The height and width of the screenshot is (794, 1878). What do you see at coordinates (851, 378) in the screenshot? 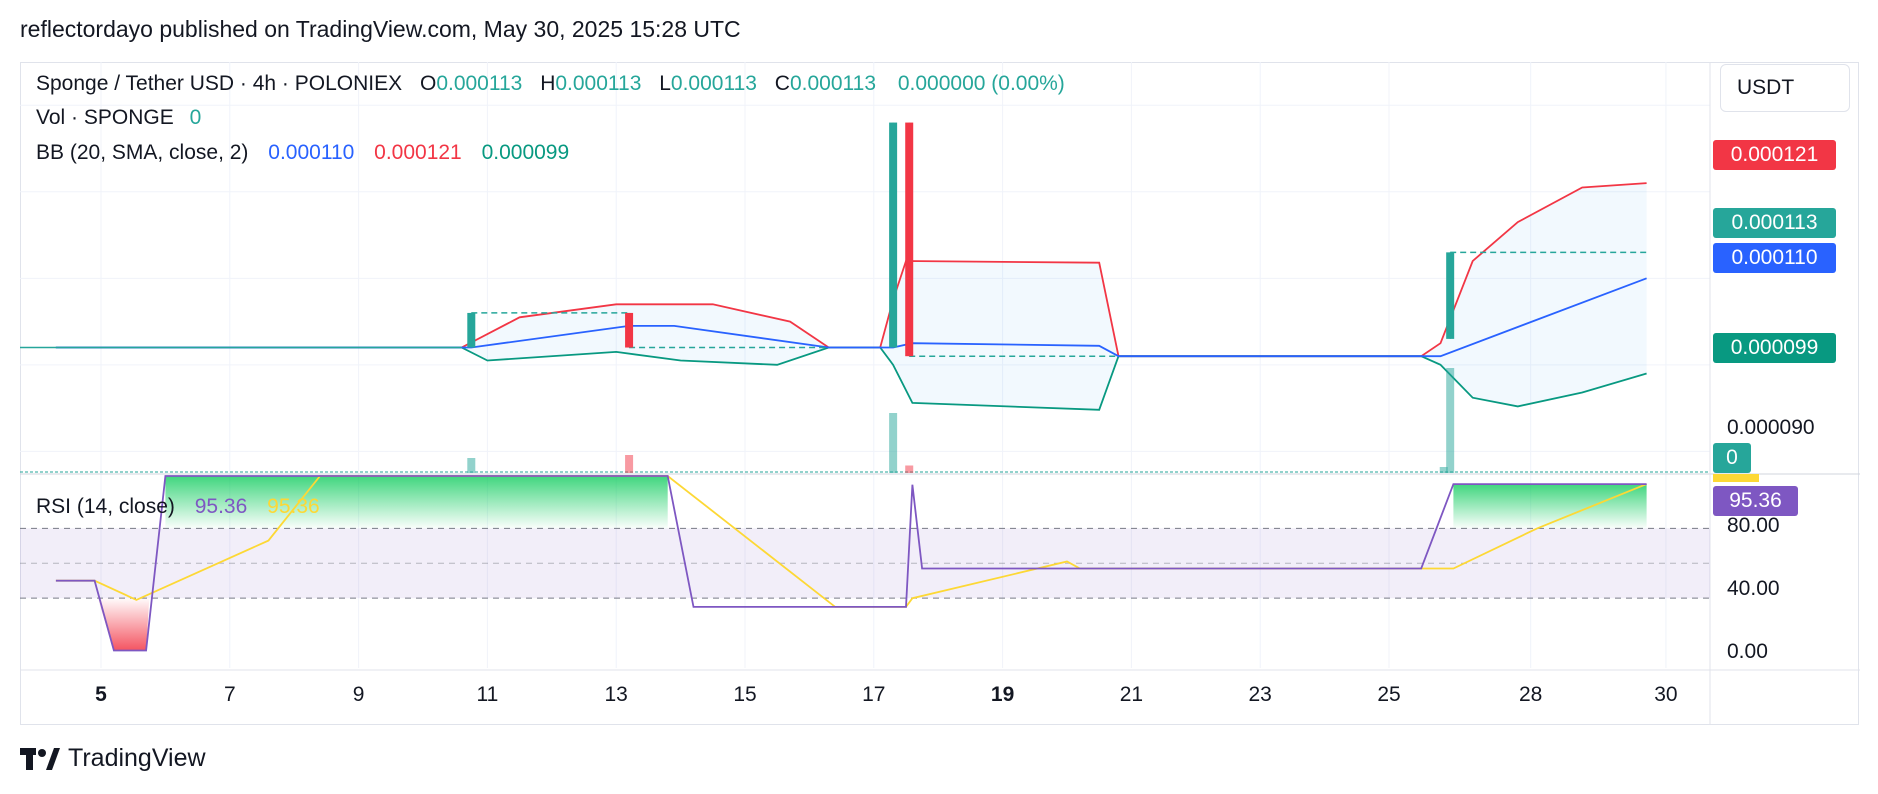
I see `bb-lower-line` at bounding box center [851, 378].